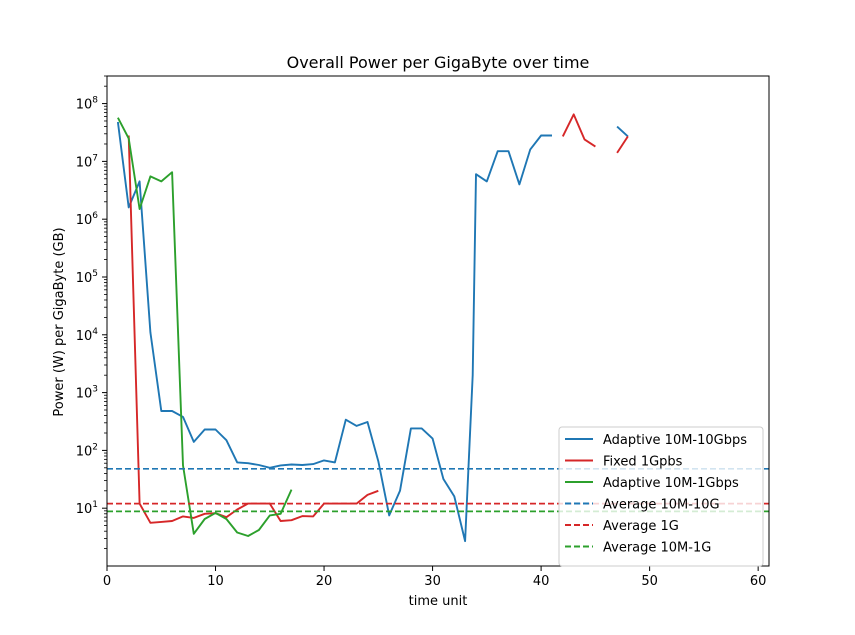 This screenshot has width=855, height=635. Describe the element at coordinates (541, 581) in the screenshot. I see `x-tick-label: 40` at that location.